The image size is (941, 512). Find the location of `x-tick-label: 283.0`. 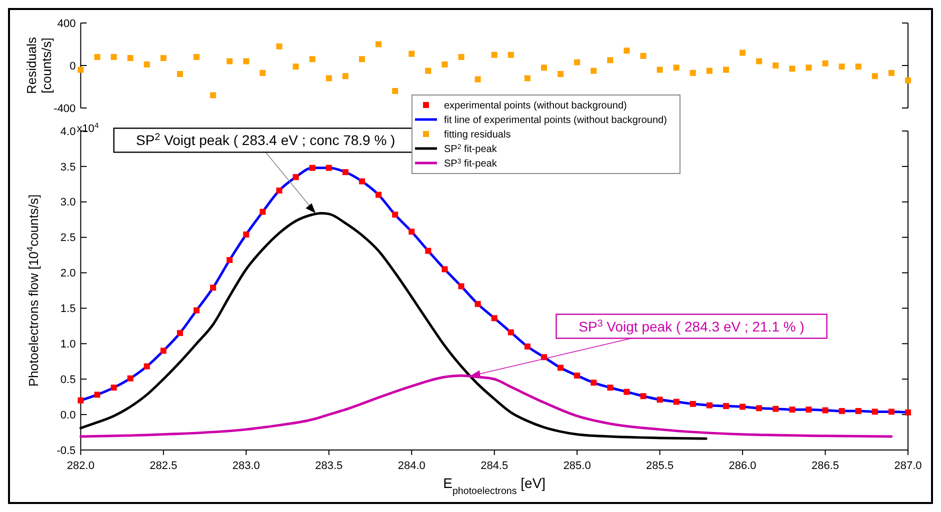

x-tick-label: 283.0 is located at coordinates (246, 466).